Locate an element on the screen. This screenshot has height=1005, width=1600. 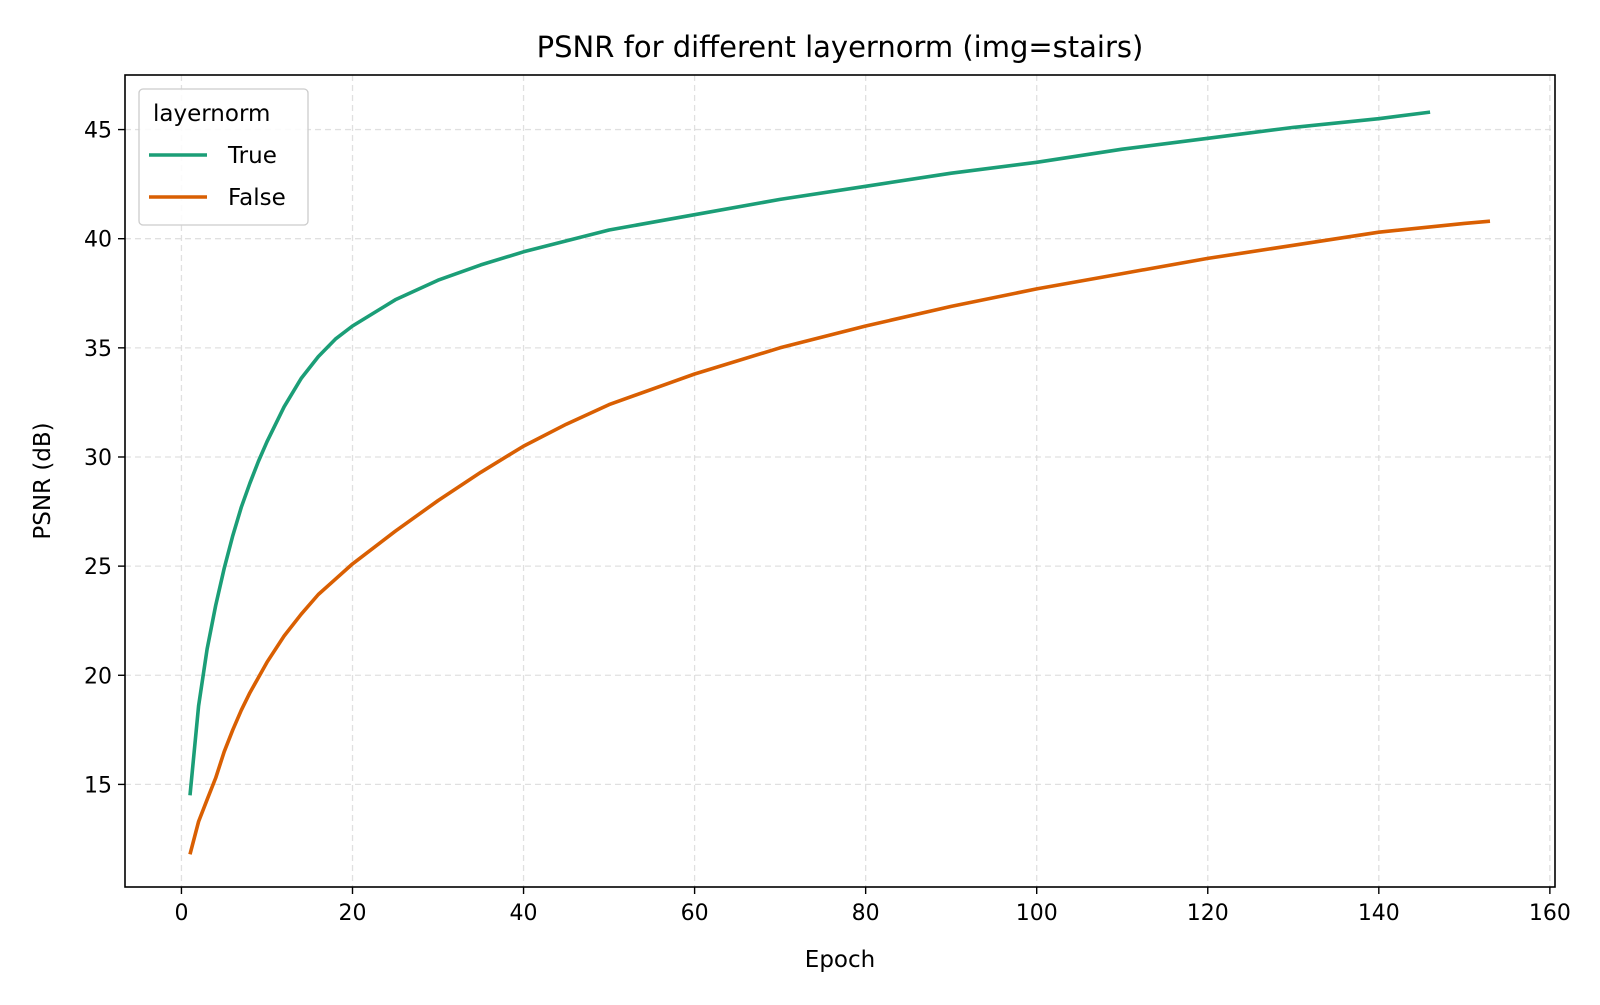
x-tick-label: 20 is located at coordinates (353, 913).